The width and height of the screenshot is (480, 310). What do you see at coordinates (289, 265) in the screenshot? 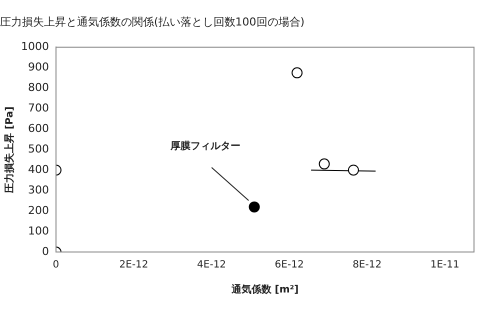
I see `x-tick-label: 6E-12` at bounding box center [289, 265].